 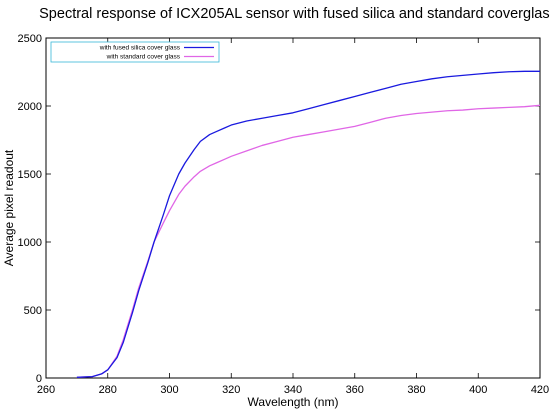 I want to click on legend-box, so click(x=135, y=52).